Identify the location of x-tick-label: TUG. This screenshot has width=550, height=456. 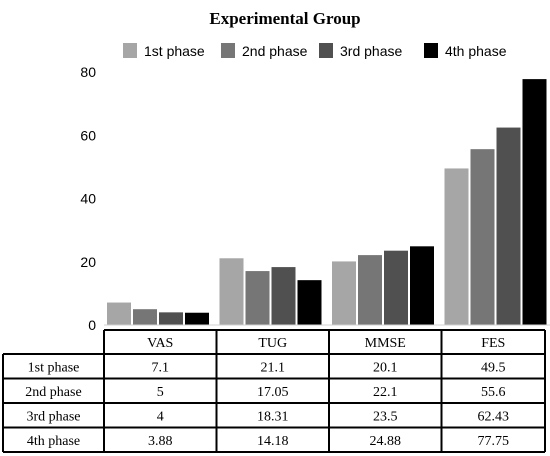
(272, 343).